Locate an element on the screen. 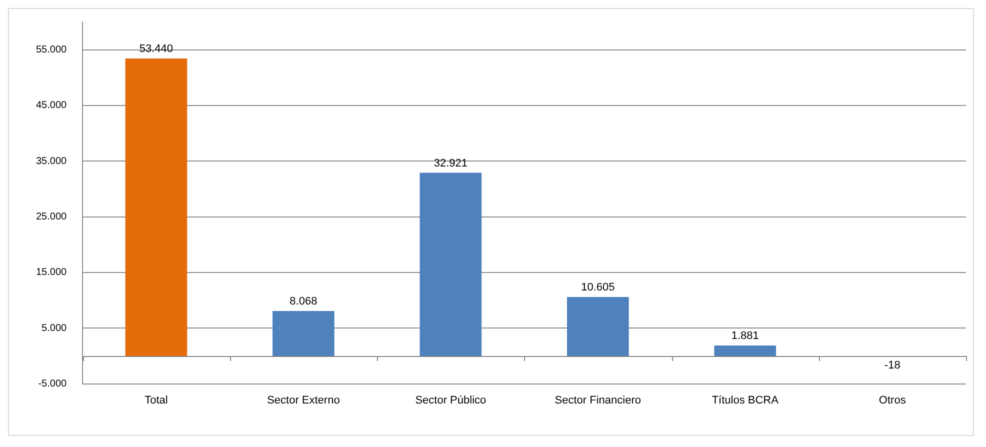 The height and width of the screenshot is (447, 986). y-tick-label: 45.000 is located at coordinates (52, 106).